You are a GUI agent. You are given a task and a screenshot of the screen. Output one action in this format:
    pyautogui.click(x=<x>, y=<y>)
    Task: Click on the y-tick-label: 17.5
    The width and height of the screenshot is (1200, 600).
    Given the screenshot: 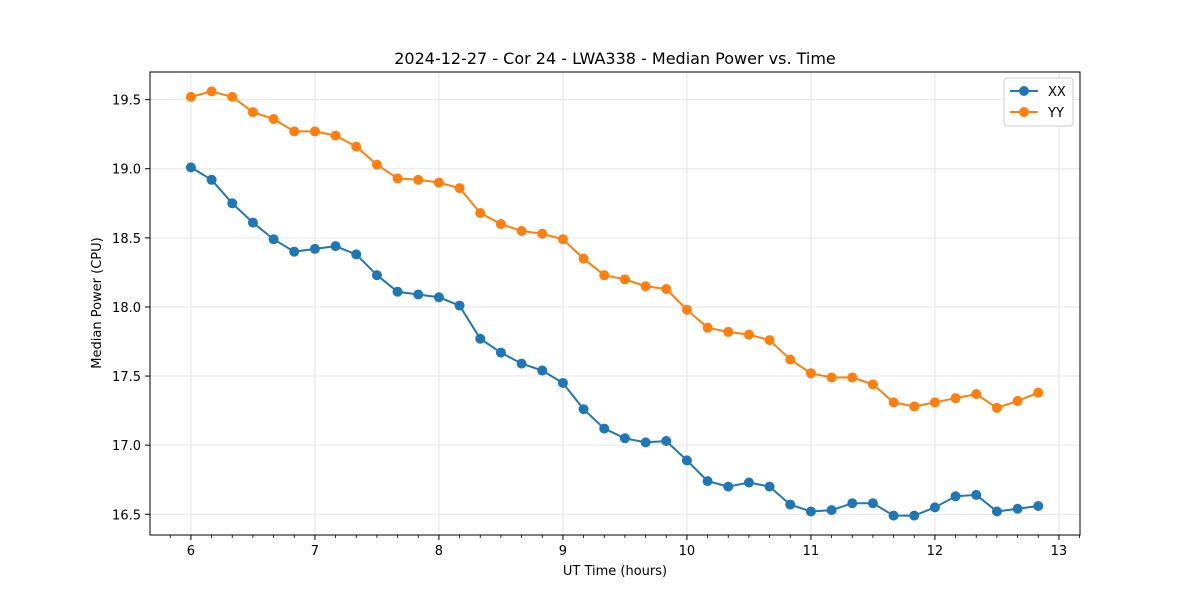 What is the action you would take?
    pyautogui.click(x=126, y=377)
    